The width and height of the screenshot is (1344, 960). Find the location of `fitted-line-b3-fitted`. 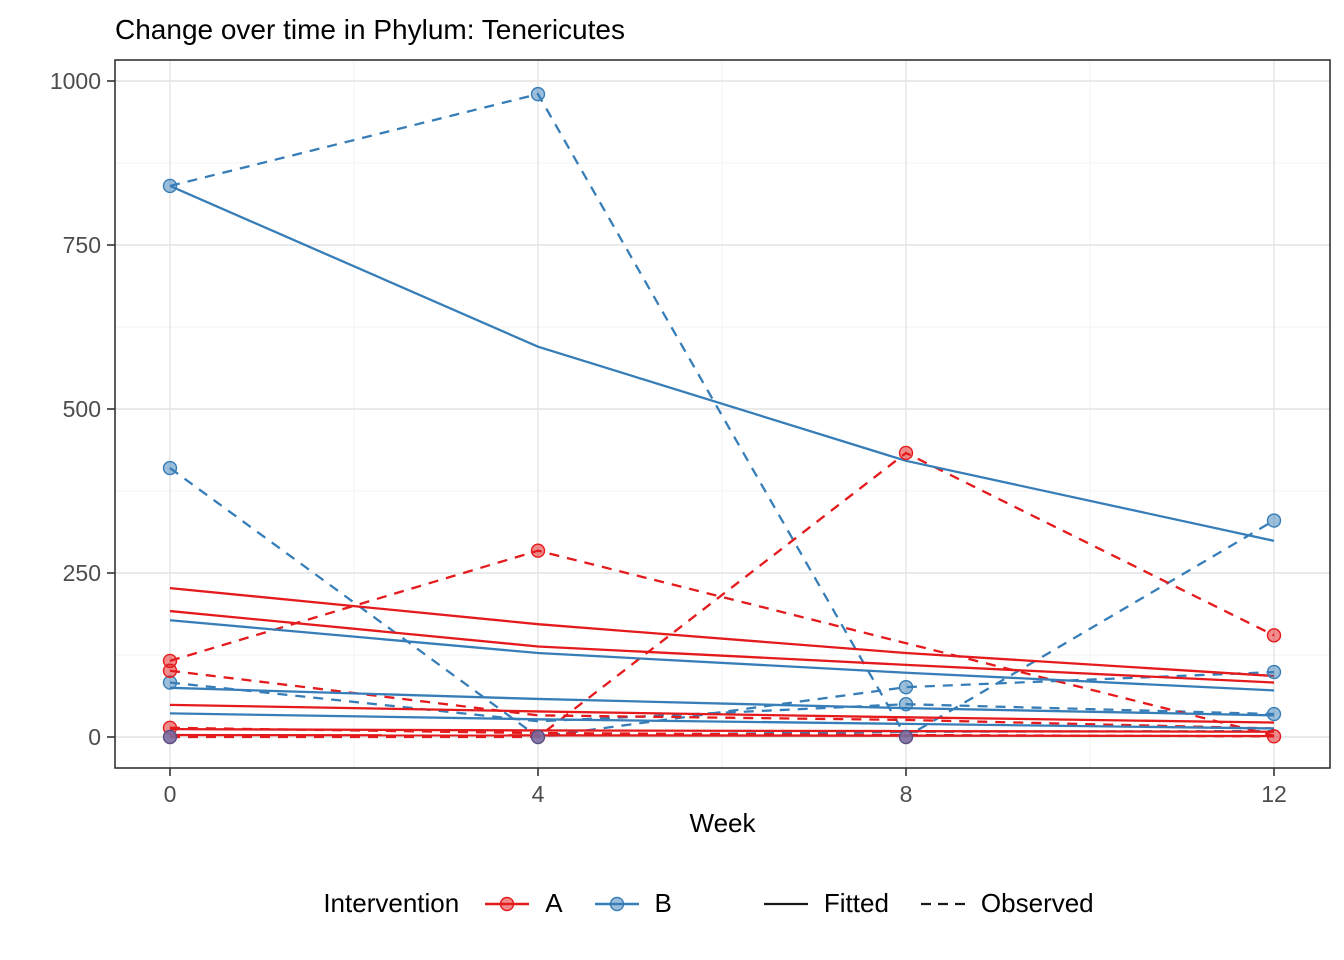

fitted-line-b3-fitted is located at coordinates (722, 701).